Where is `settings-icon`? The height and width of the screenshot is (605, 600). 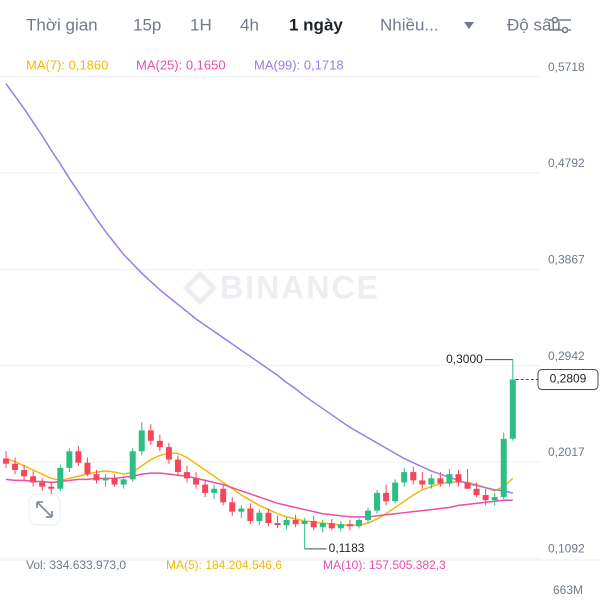 settings-icon is located at coordinates (560, 25).